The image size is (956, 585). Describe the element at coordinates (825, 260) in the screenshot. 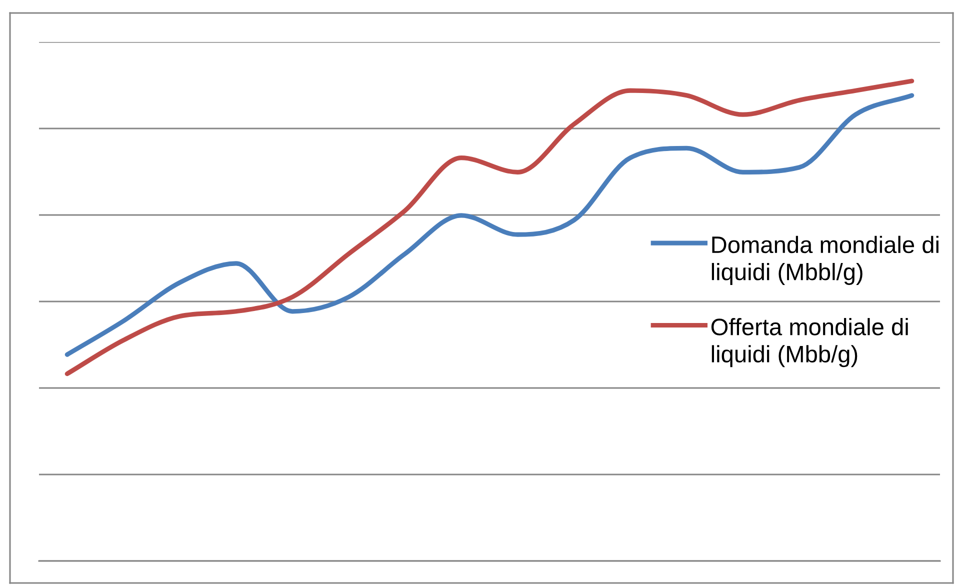

I see `legend-label: Domanda mondiale di liquidi (Mbbl/g)` at that location.